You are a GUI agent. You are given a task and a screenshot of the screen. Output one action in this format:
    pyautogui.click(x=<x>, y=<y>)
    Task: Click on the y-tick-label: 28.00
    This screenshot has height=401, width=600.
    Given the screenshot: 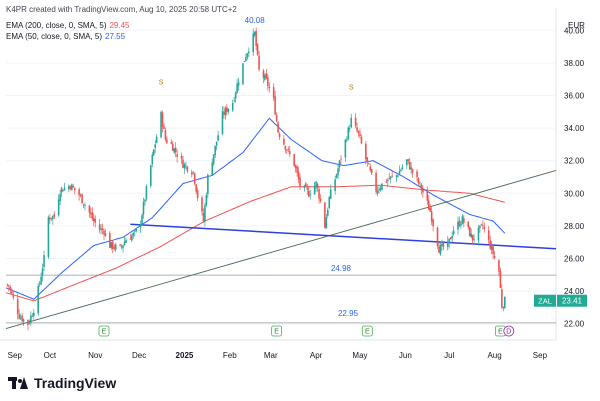 What is the action you would take?
    pyautogui.click(x=574, y=226)
    